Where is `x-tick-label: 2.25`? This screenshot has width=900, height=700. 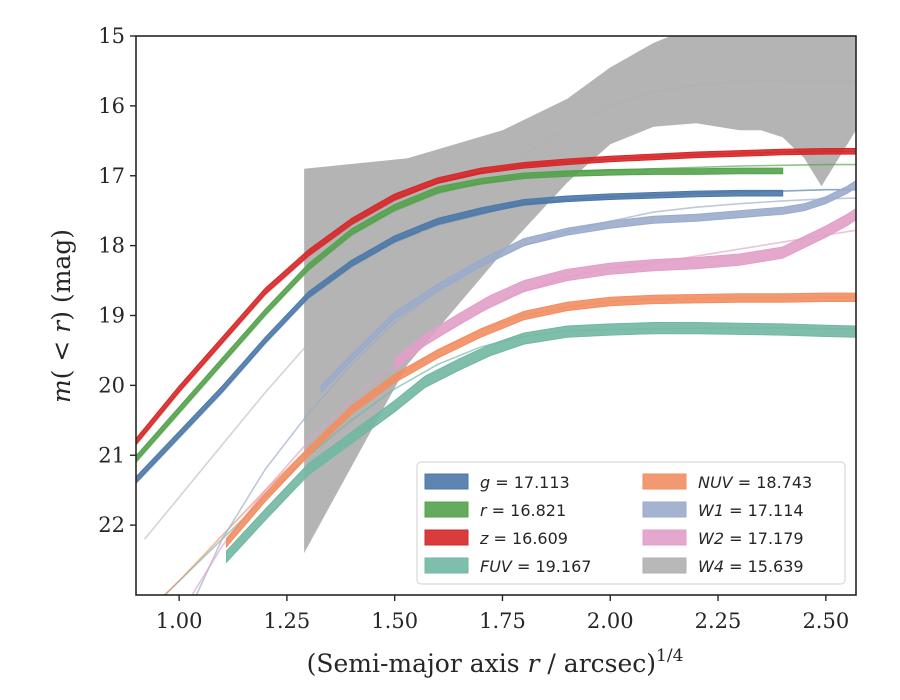 x-tick-label: 2.25 is located at coordinates (718, 621).